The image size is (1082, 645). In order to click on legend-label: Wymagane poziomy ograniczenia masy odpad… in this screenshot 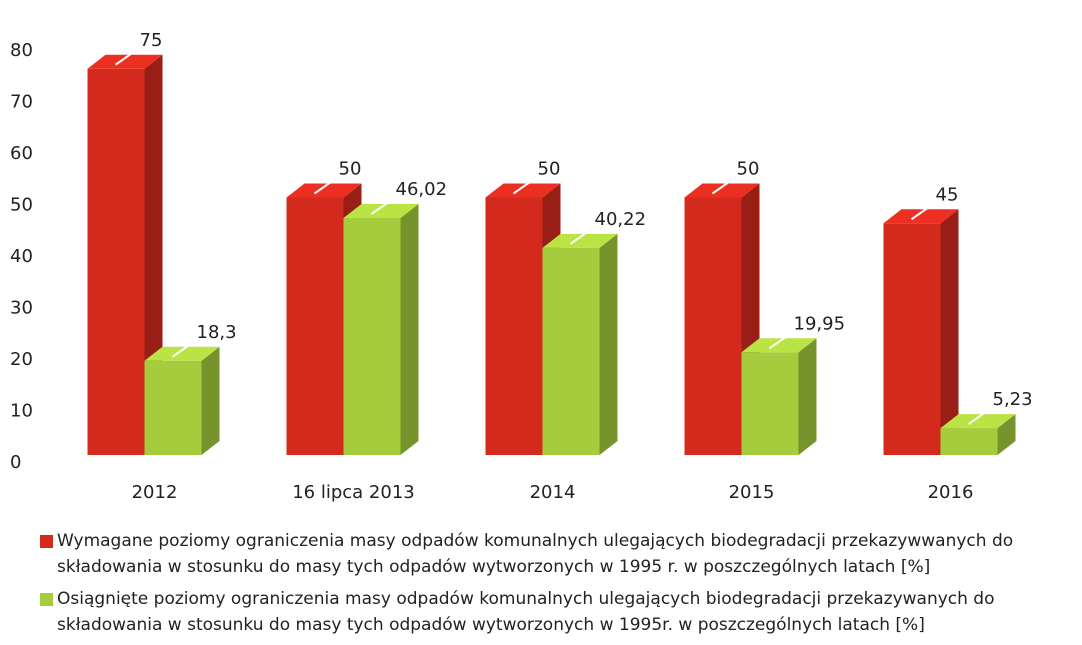, I will do `click(535, 554)`.